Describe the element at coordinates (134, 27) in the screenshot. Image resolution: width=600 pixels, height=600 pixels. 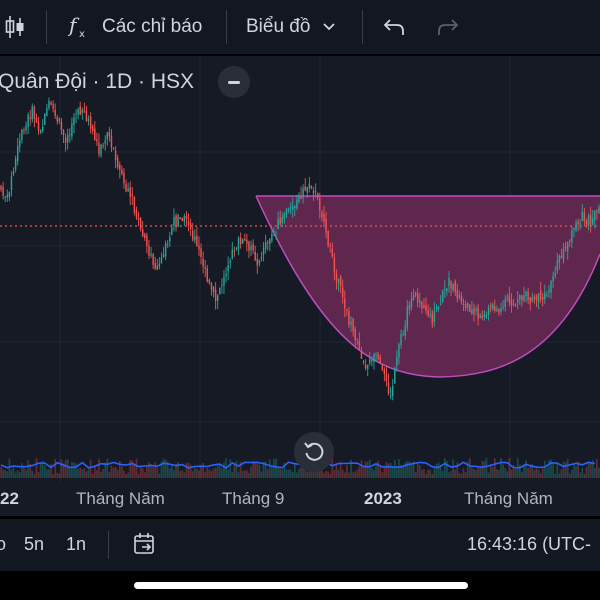
I see `indicators-button: f x Các chỉ báo` at that location.